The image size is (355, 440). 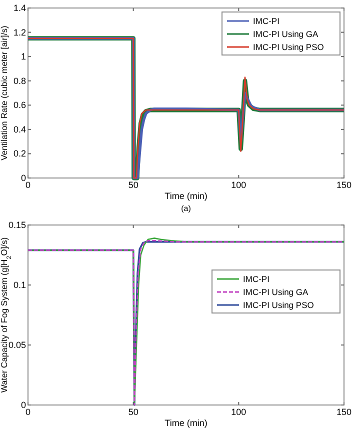 What do you see at coordinates (17, 225) in the screenshot?
I see `y-tick-label: 0.15` at bounding box center [17, 225].